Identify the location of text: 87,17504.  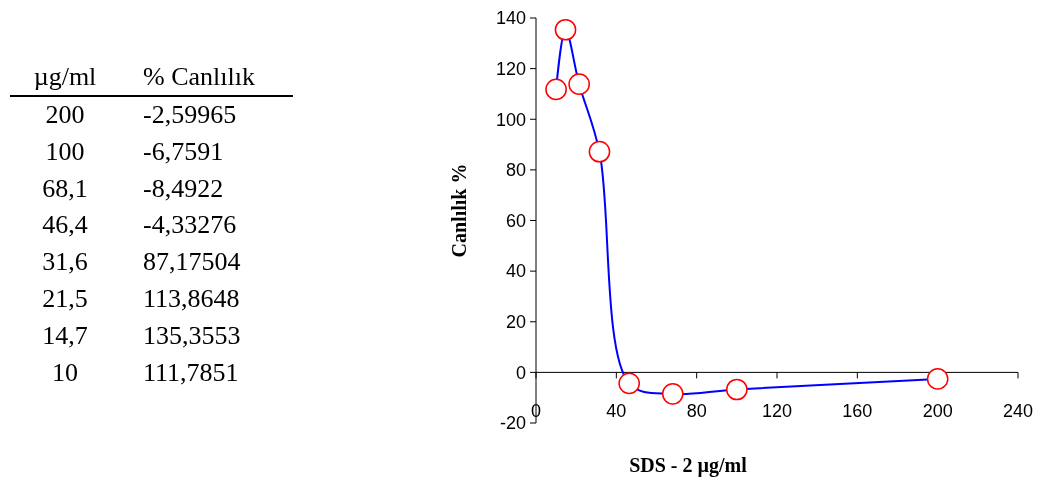
(192, 262).